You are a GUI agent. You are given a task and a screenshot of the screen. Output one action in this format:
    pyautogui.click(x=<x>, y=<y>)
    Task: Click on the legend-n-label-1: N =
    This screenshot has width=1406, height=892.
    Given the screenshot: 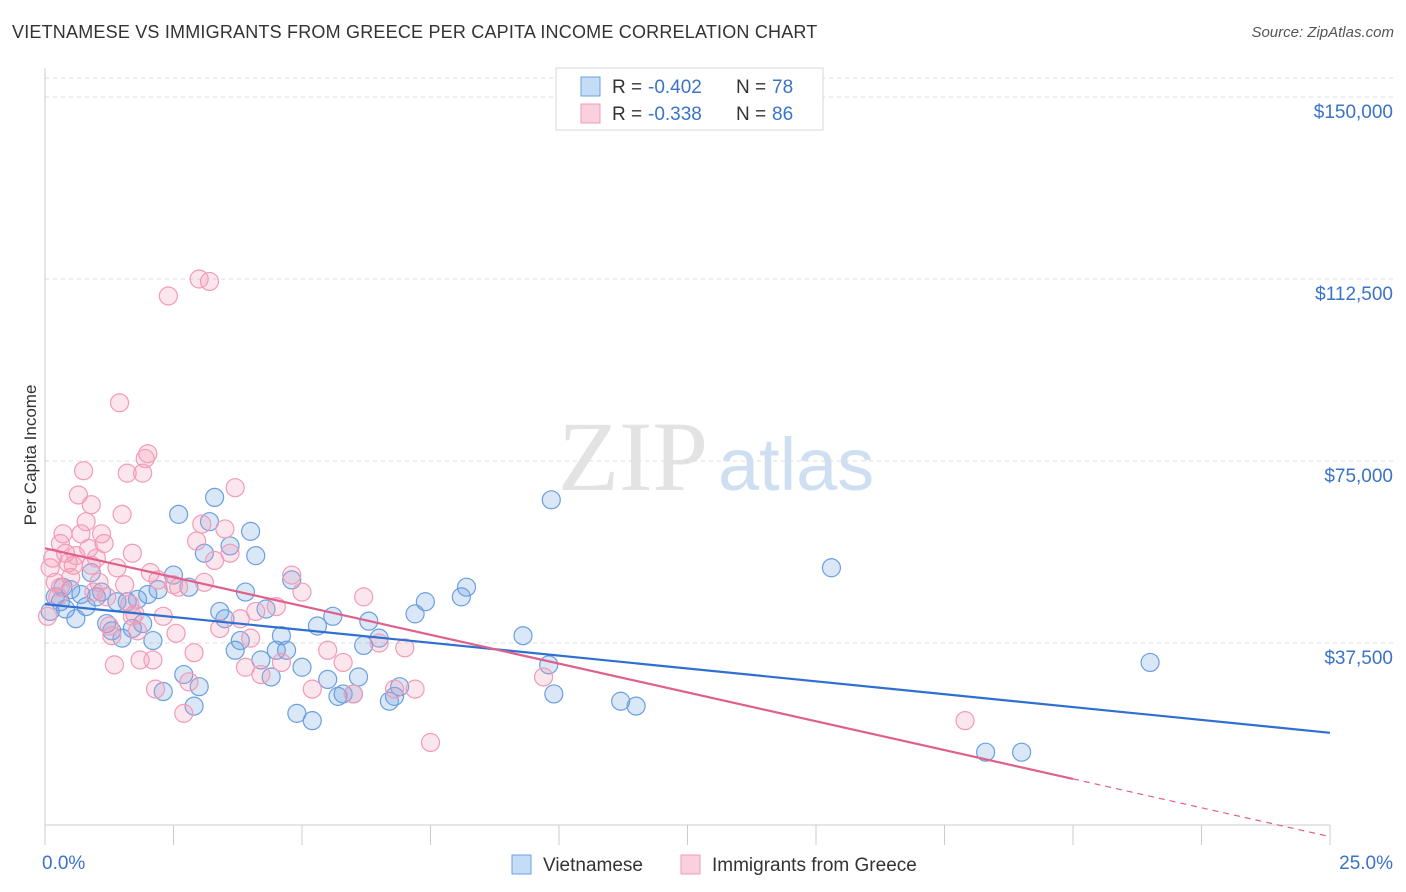 What is the action you would take?
    pyautogui.click(x=751, y=87)
    